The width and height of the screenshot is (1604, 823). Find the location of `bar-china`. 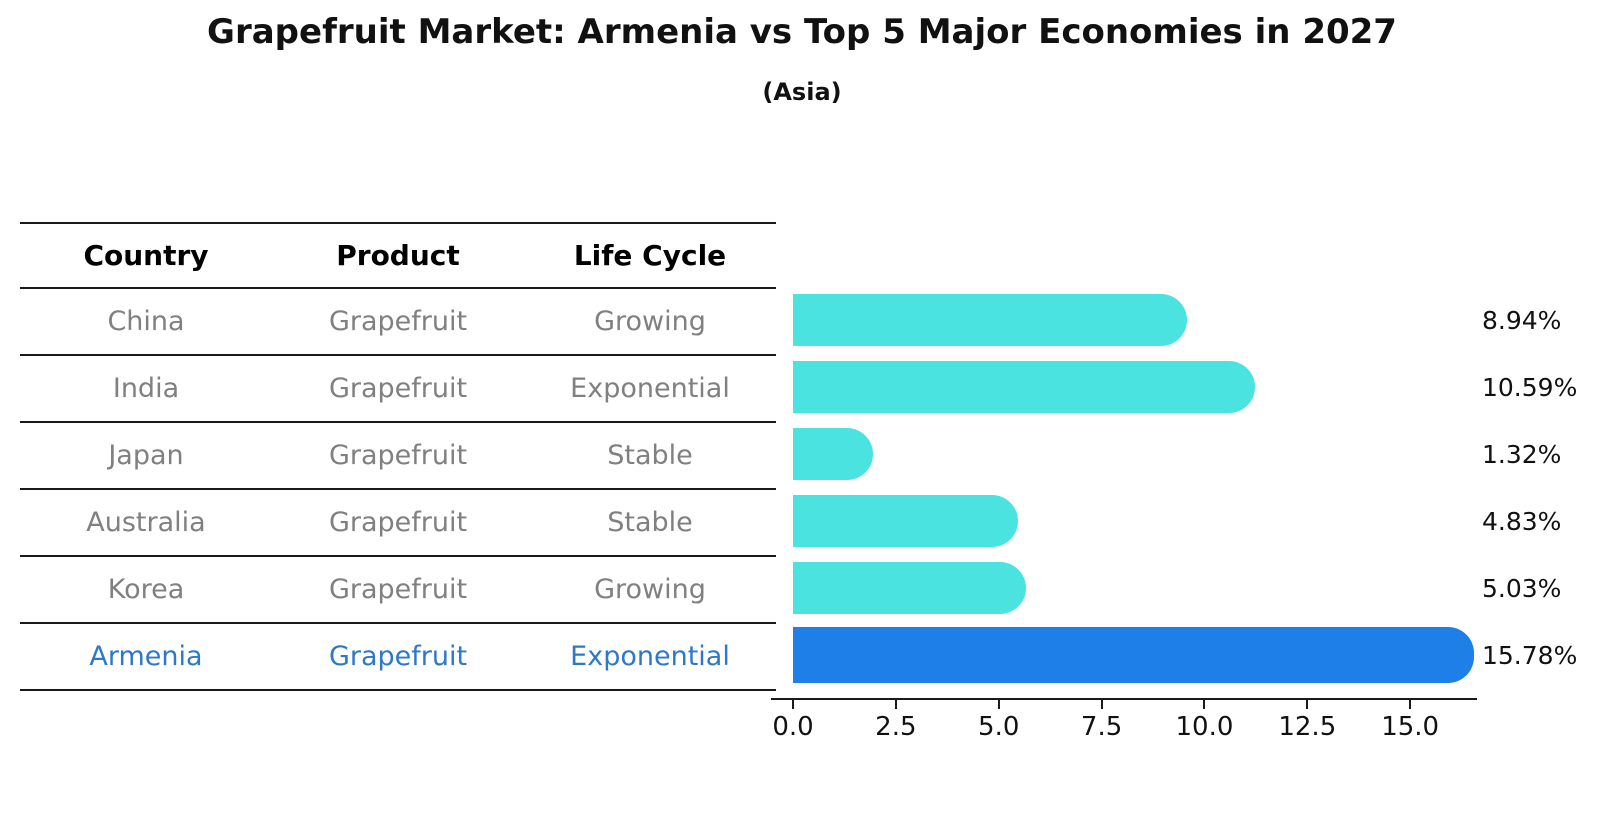

bar-china is located at coordinates (990, 320).